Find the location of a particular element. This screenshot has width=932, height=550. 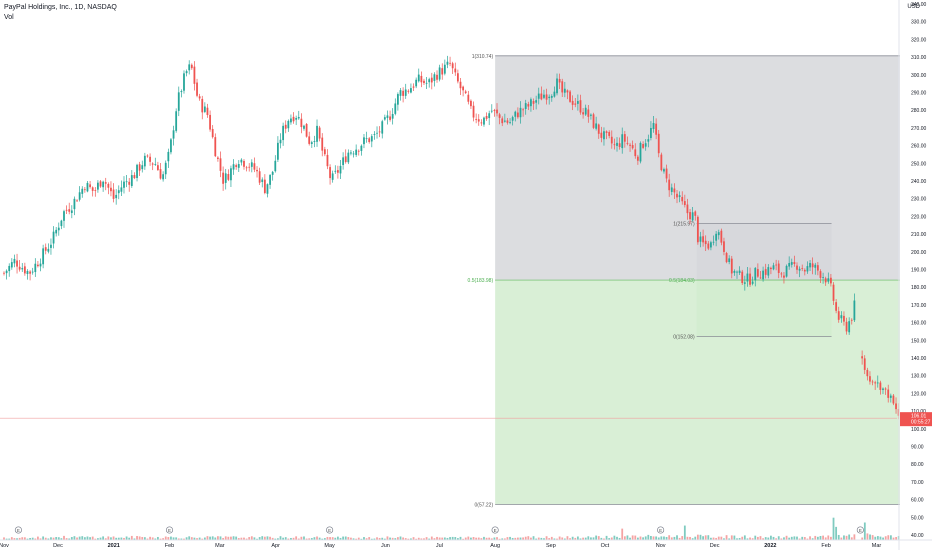

x-tick-label-0: Nov is located at coordinates (4, 546).